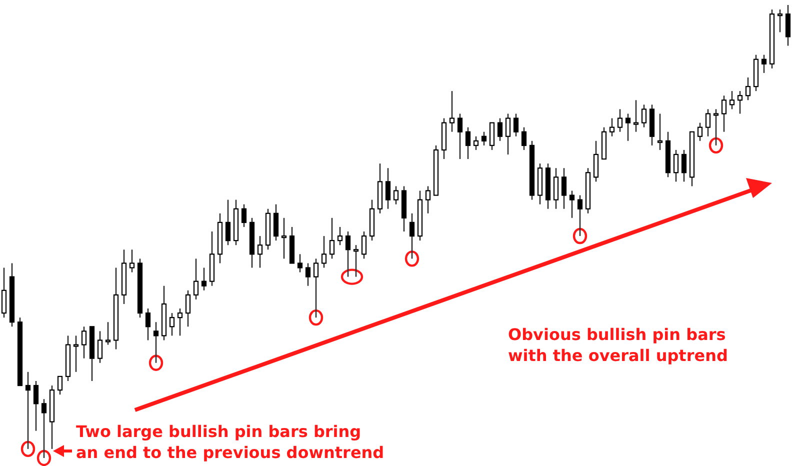 Image resolution: width=792 pixels, height=466 pixels. I want to click on annotation: Obvious bullish pin bars with the overall uptrend, so click(618, 345).